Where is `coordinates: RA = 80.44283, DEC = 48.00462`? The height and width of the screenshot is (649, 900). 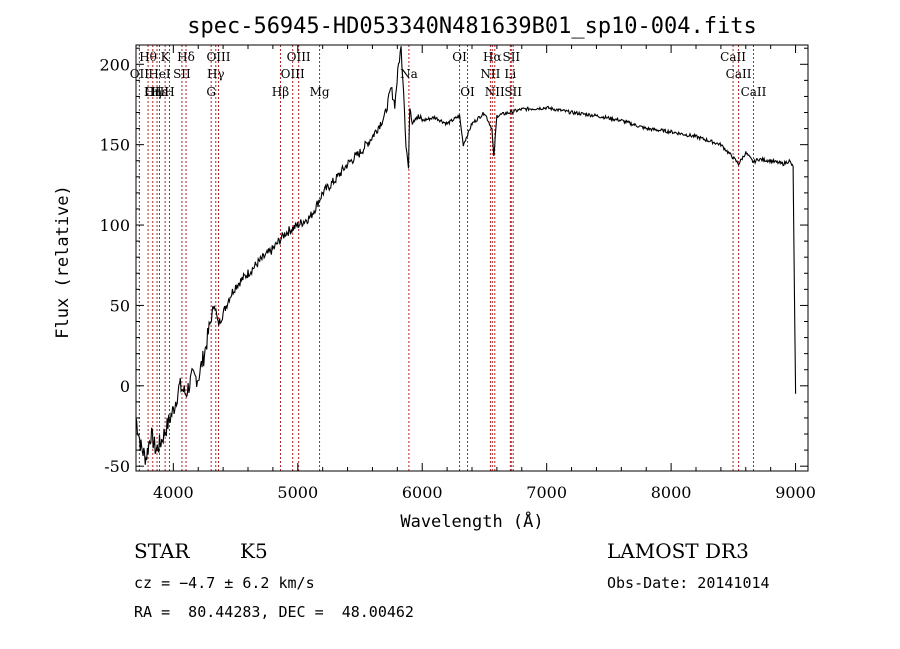 coordinates: RA = 80.44283, DEC = 48.00462 is located at coordinates (274, 612).